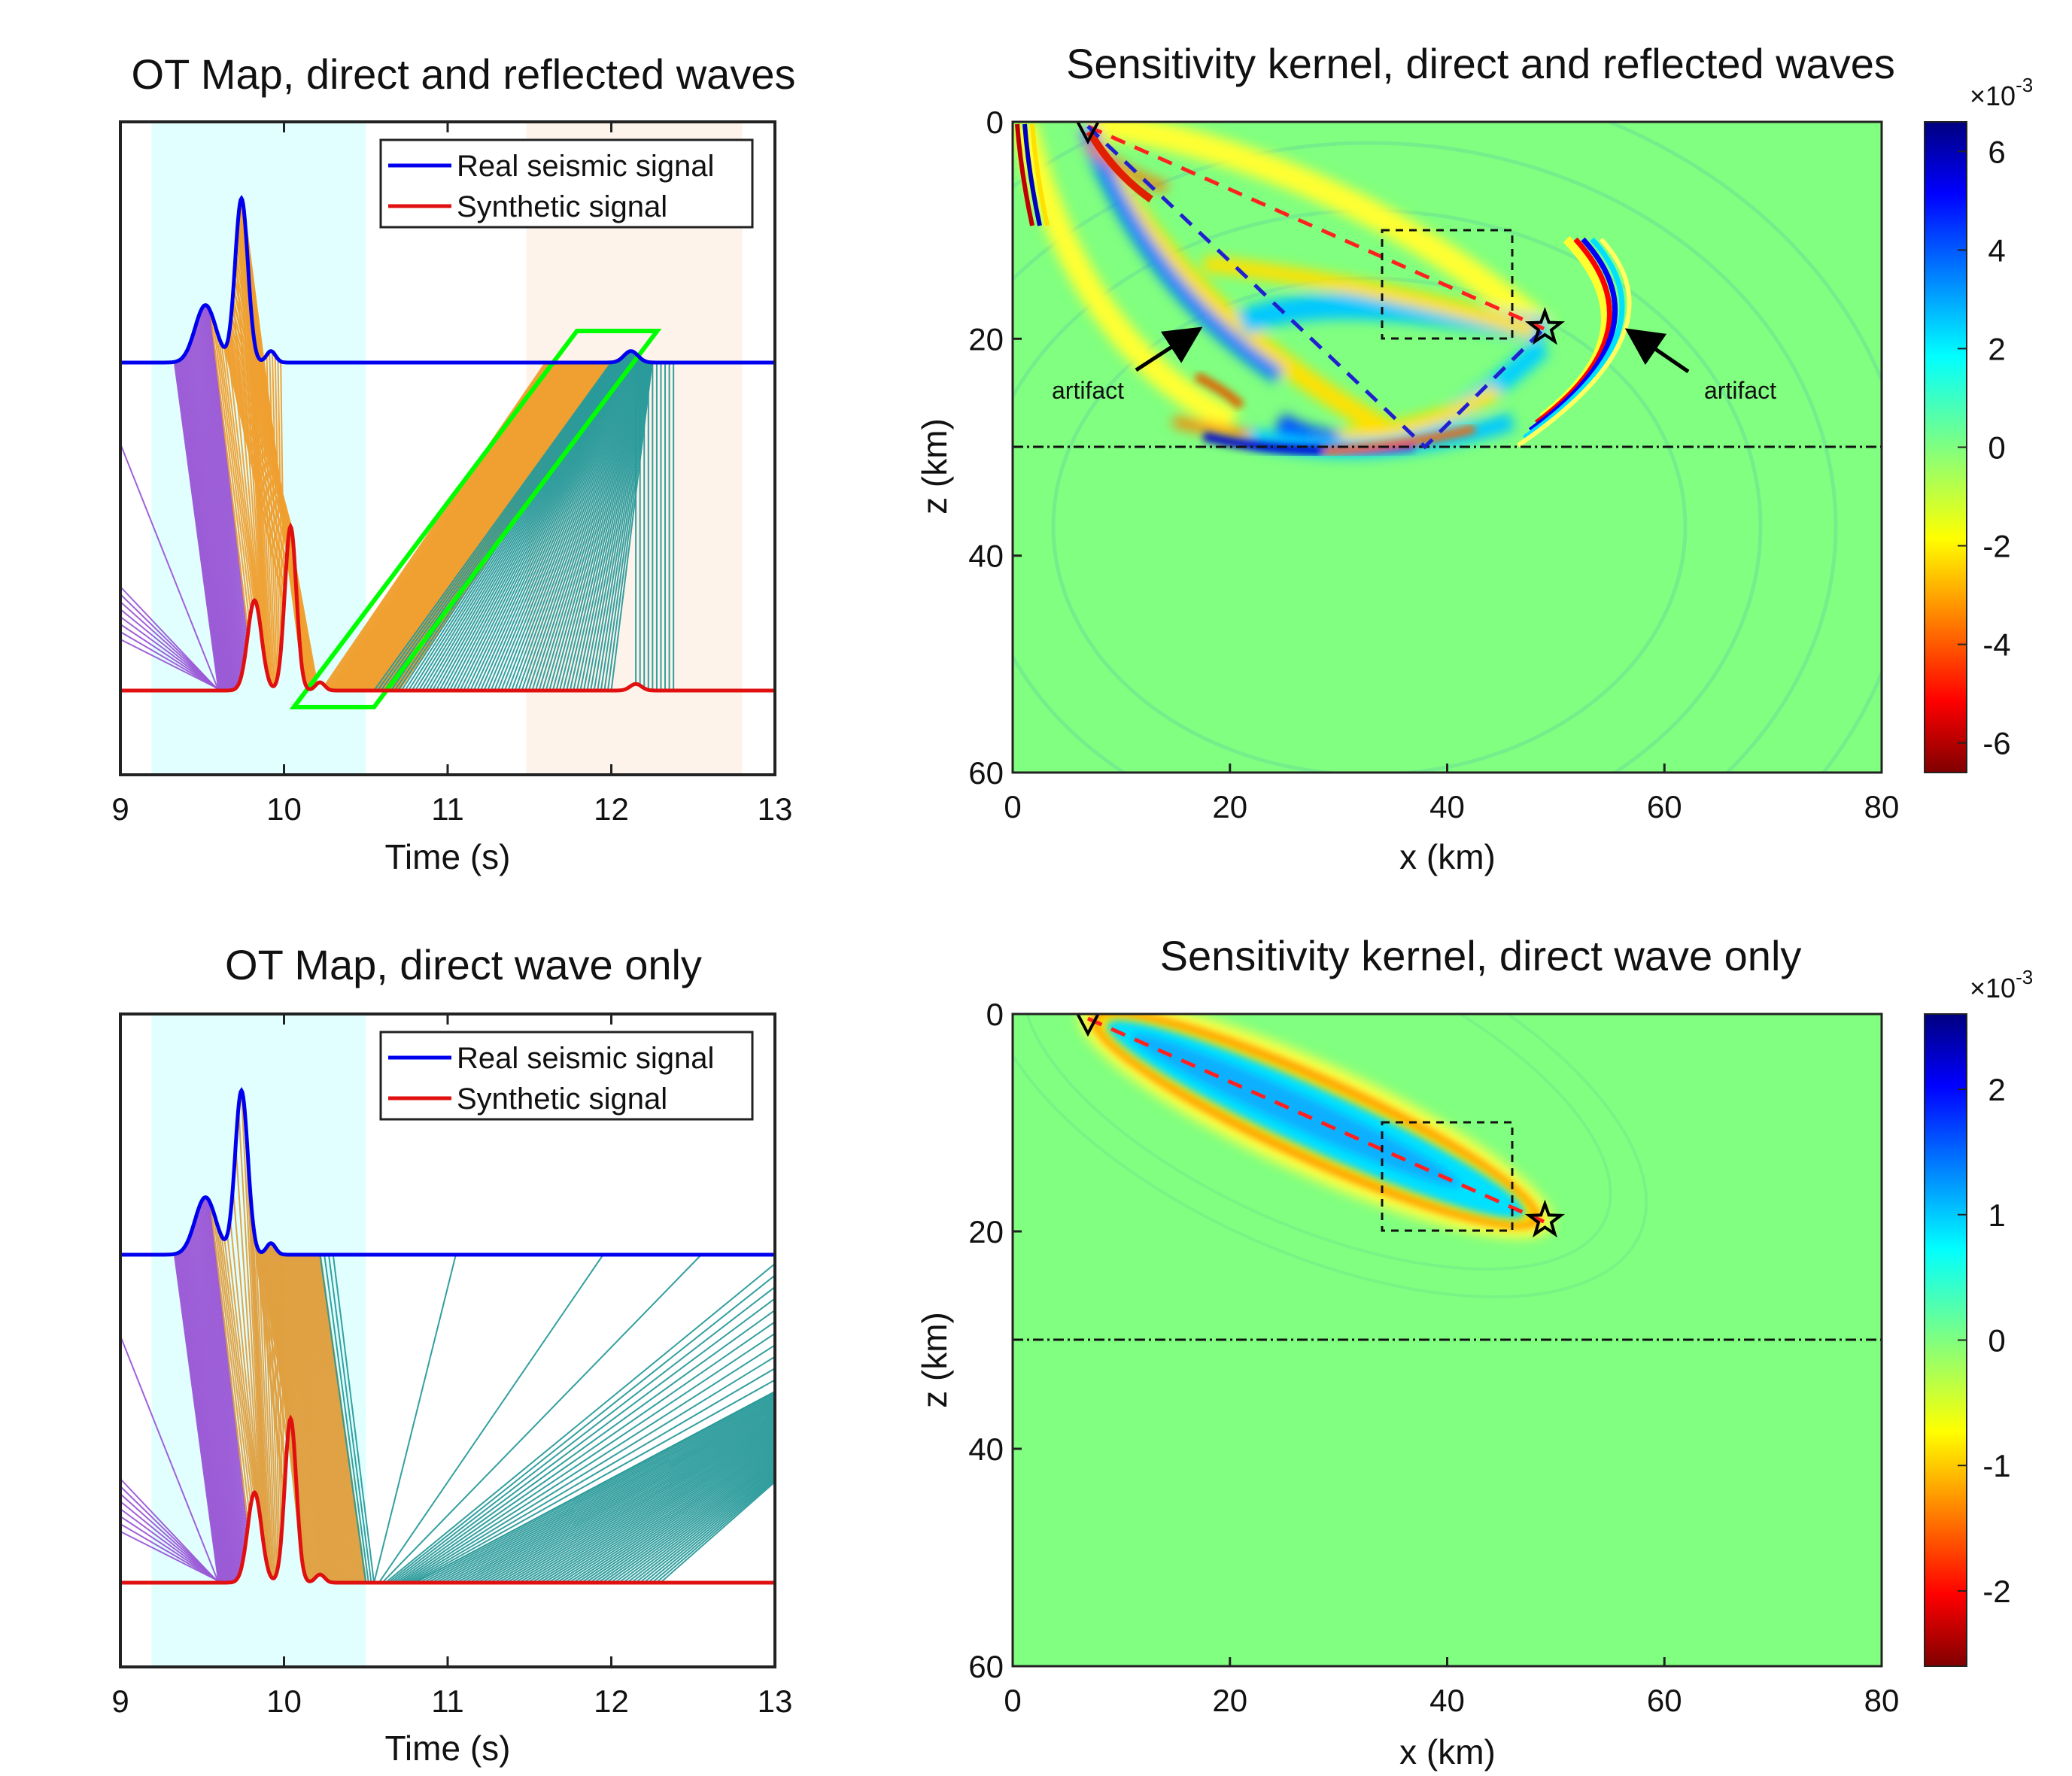 This screenshot has height=1776, width=2072. I want to click on xtick-label-3: 60, so click(1664, 806).